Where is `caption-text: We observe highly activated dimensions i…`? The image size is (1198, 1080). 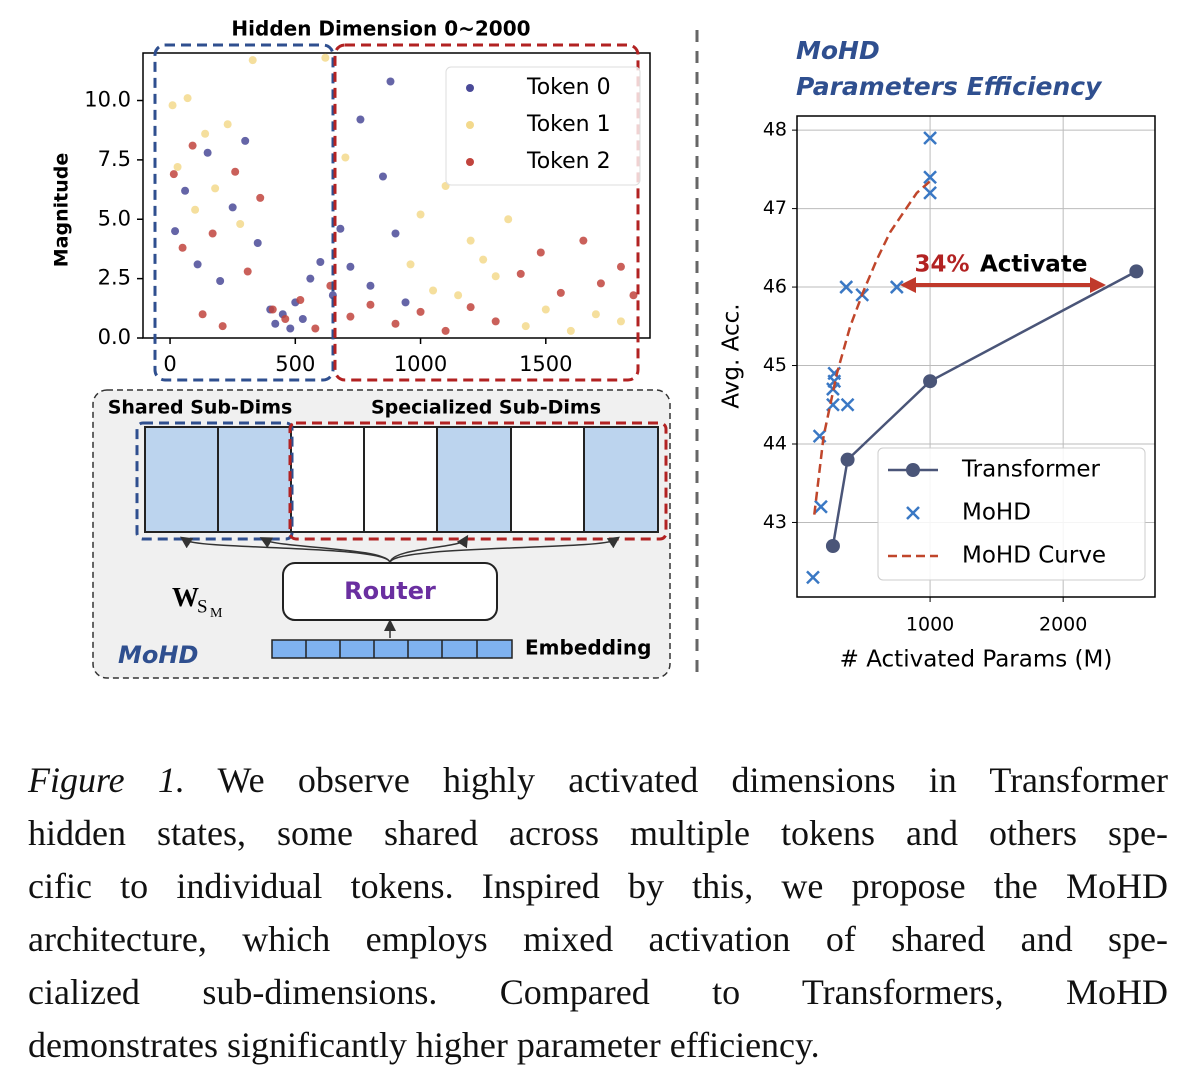
caption-text: We observe highly activated dimensions i… is located at coordinates (676, 780).